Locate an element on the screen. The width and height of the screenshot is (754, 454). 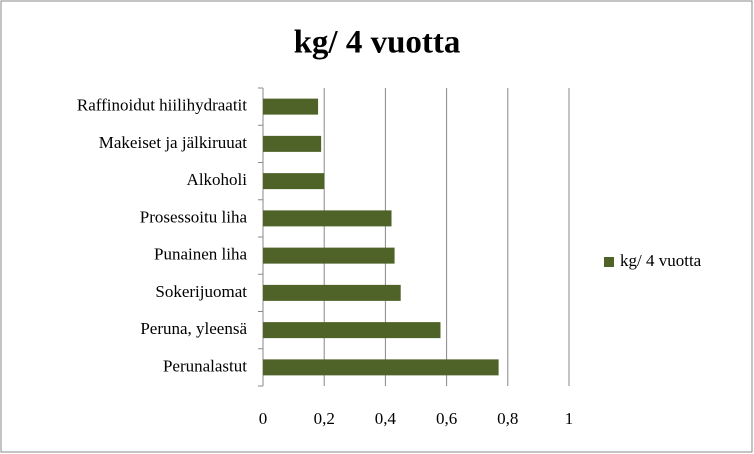
x-tick-label: 1 is located at coordinates (569, 418).